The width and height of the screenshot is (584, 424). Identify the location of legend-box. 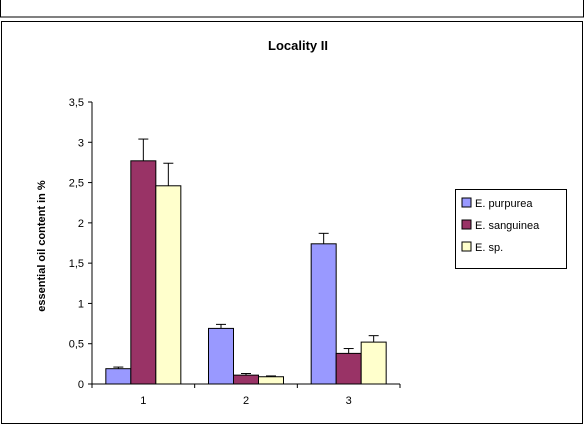
(511, 229).